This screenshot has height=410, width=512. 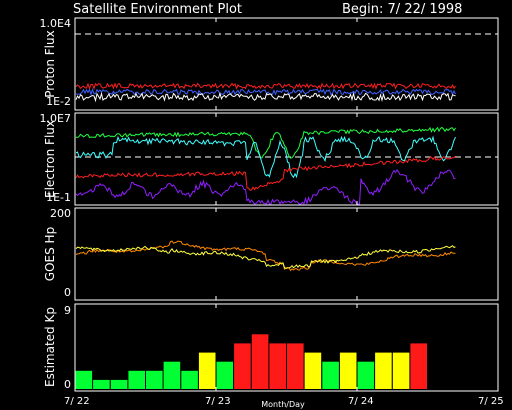 What do you see at coordinates (50, 63) in the screenshot?
I see `proton-ylabel: Proton Flux` at bounding box center [50, 63].